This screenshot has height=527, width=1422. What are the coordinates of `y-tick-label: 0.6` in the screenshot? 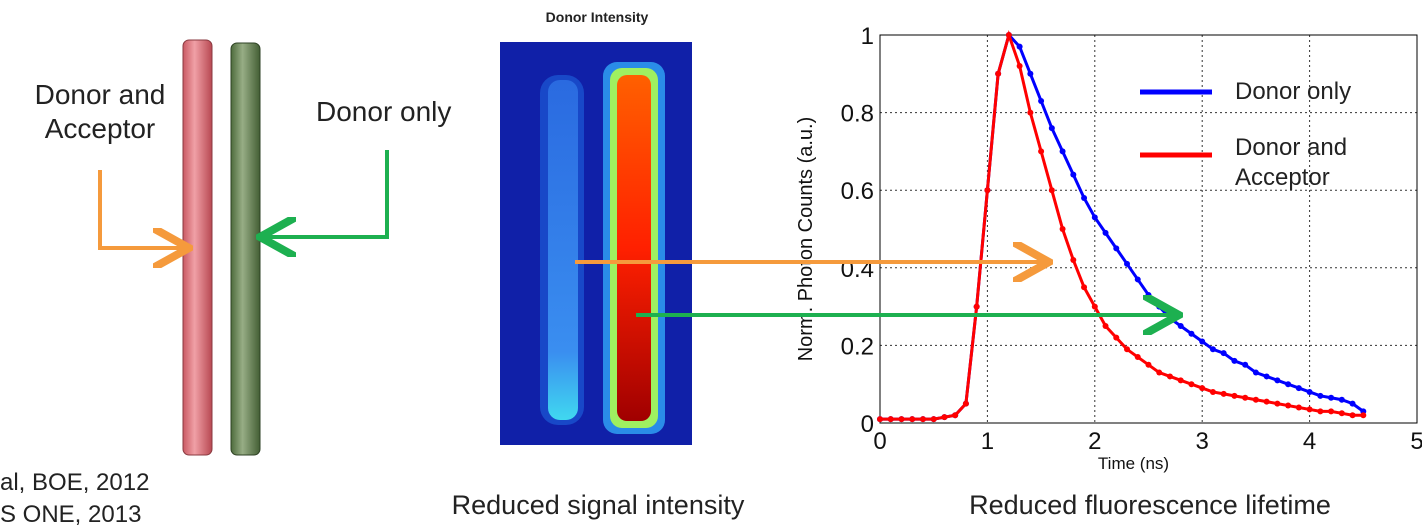 It's located at (857, 191).